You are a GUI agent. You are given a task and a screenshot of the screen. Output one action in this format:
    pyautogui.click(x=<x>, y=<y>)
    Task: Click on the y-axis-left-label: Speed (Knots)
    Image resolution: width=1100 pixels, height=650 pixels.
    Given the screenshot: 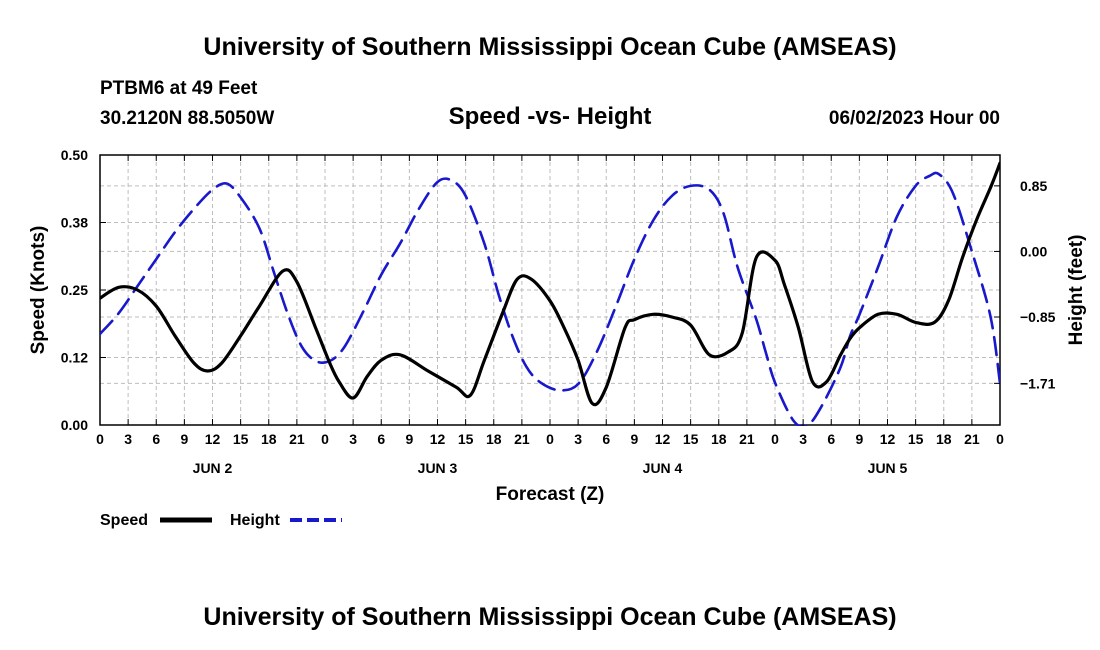 What is the action you would take?
    pyautogui.click(x=38, y=290)
    